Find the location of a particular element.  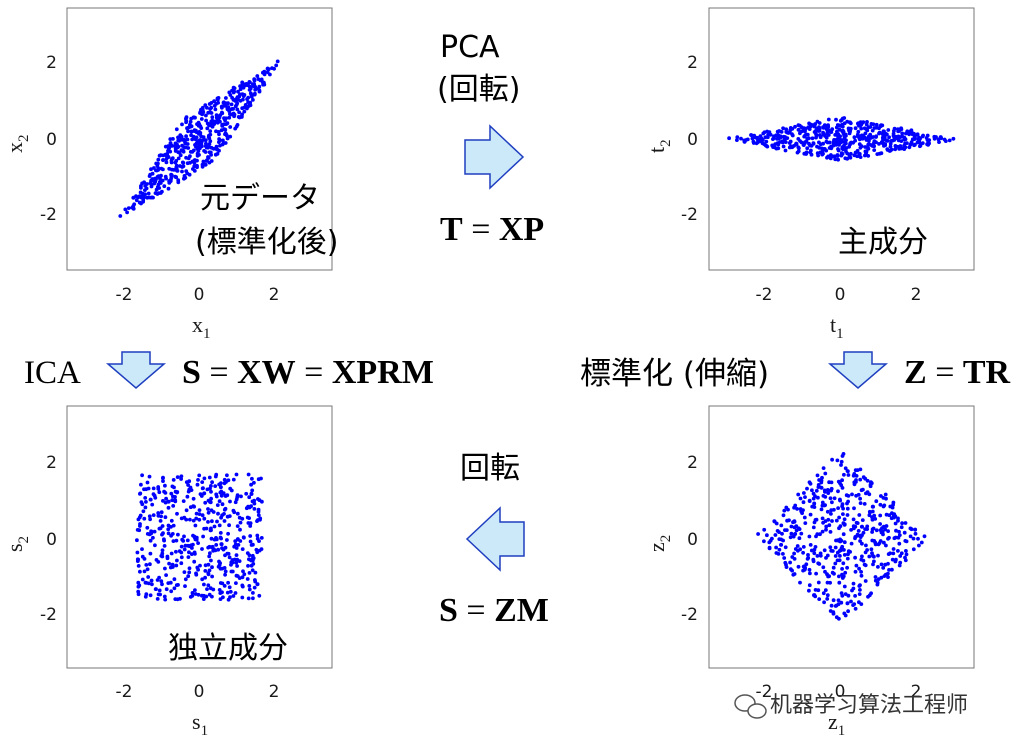

arrow-down-icon is located at coordinates (136, 370).